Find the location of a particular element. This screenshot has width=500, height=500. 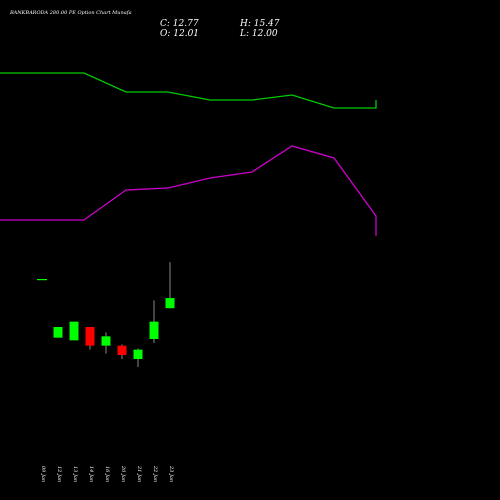

x-tick-label: 23 Jan is located at coordinates (171, 473).